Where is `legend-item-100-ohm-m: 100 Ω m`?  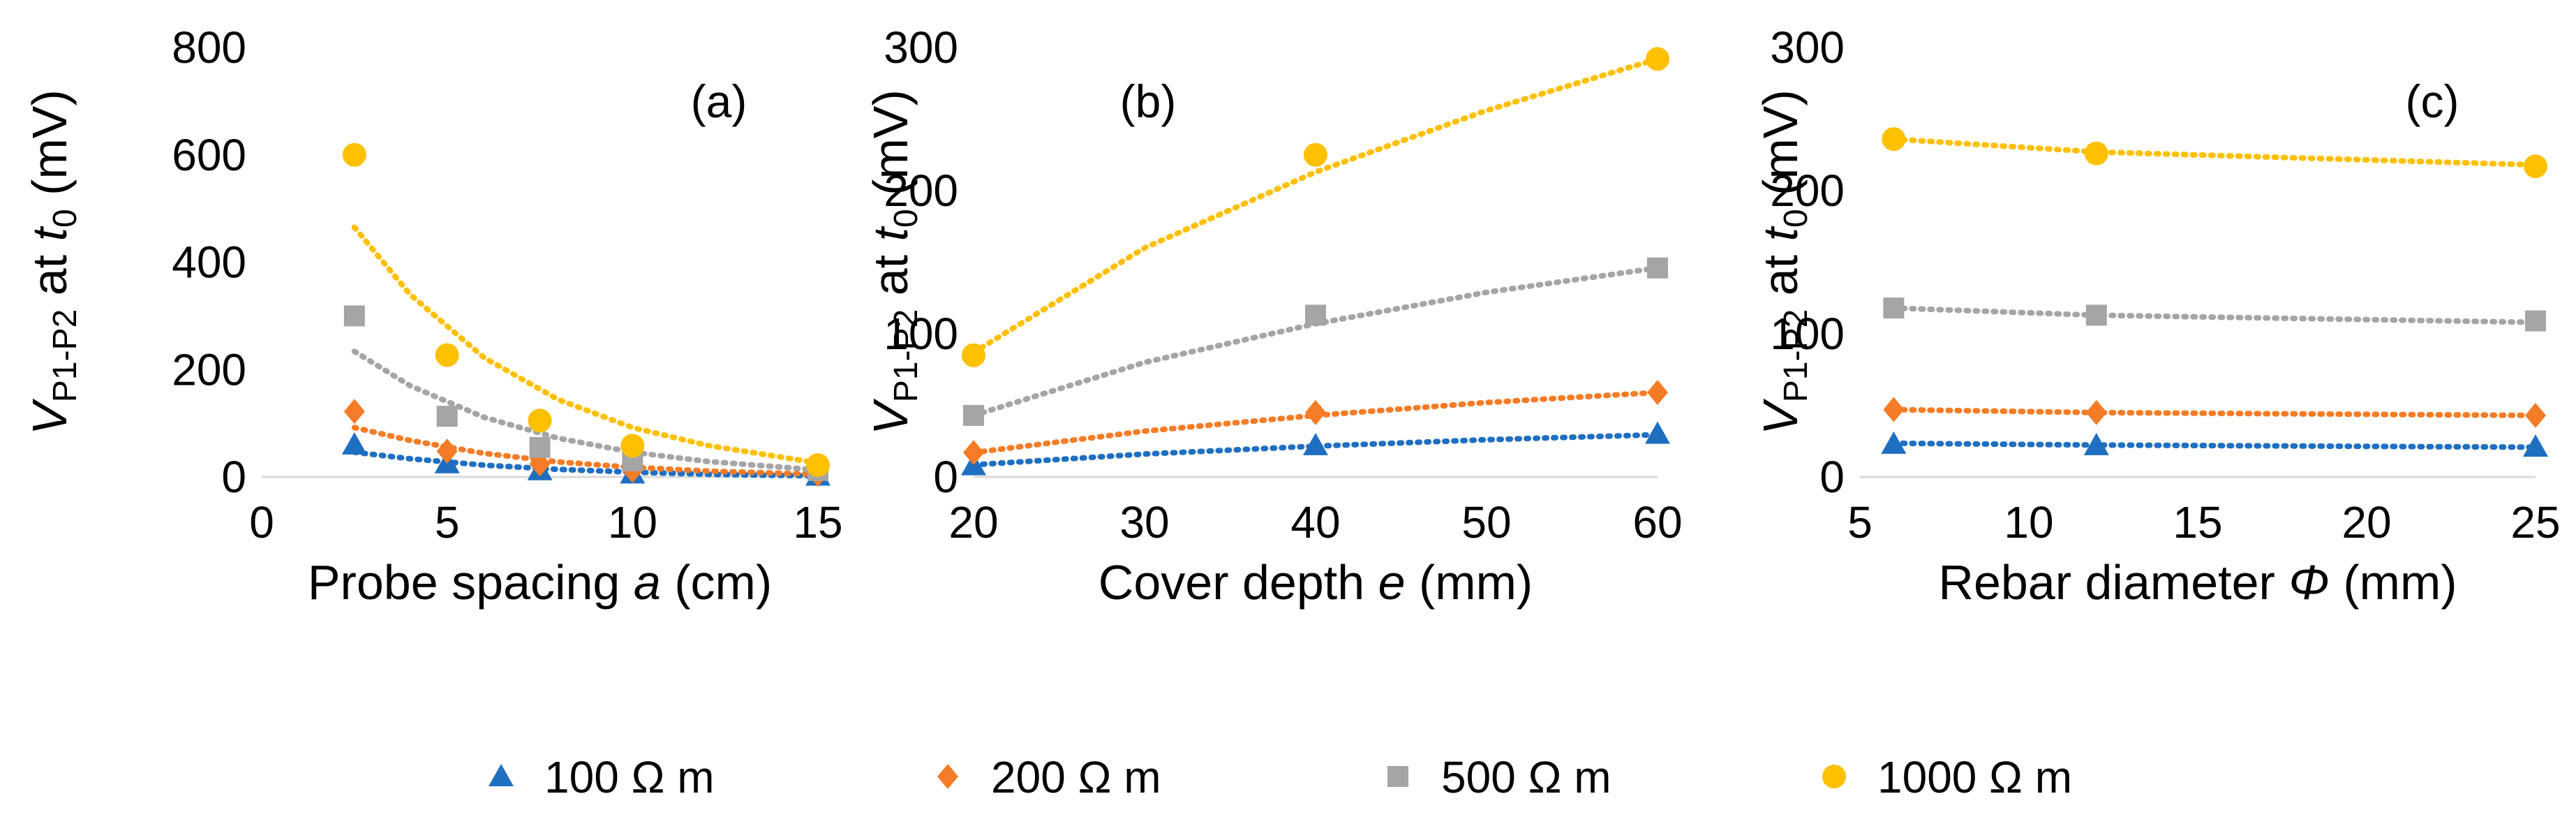 legend-item-100-ohm-m: 100 Ω m is located at coordinates (602, 777).